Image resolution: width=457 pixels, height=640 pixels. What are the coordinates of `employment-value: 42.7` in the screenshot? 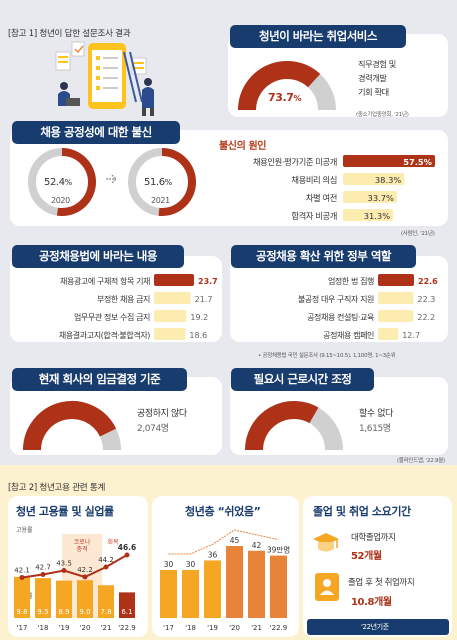 It's located at (43, 568).